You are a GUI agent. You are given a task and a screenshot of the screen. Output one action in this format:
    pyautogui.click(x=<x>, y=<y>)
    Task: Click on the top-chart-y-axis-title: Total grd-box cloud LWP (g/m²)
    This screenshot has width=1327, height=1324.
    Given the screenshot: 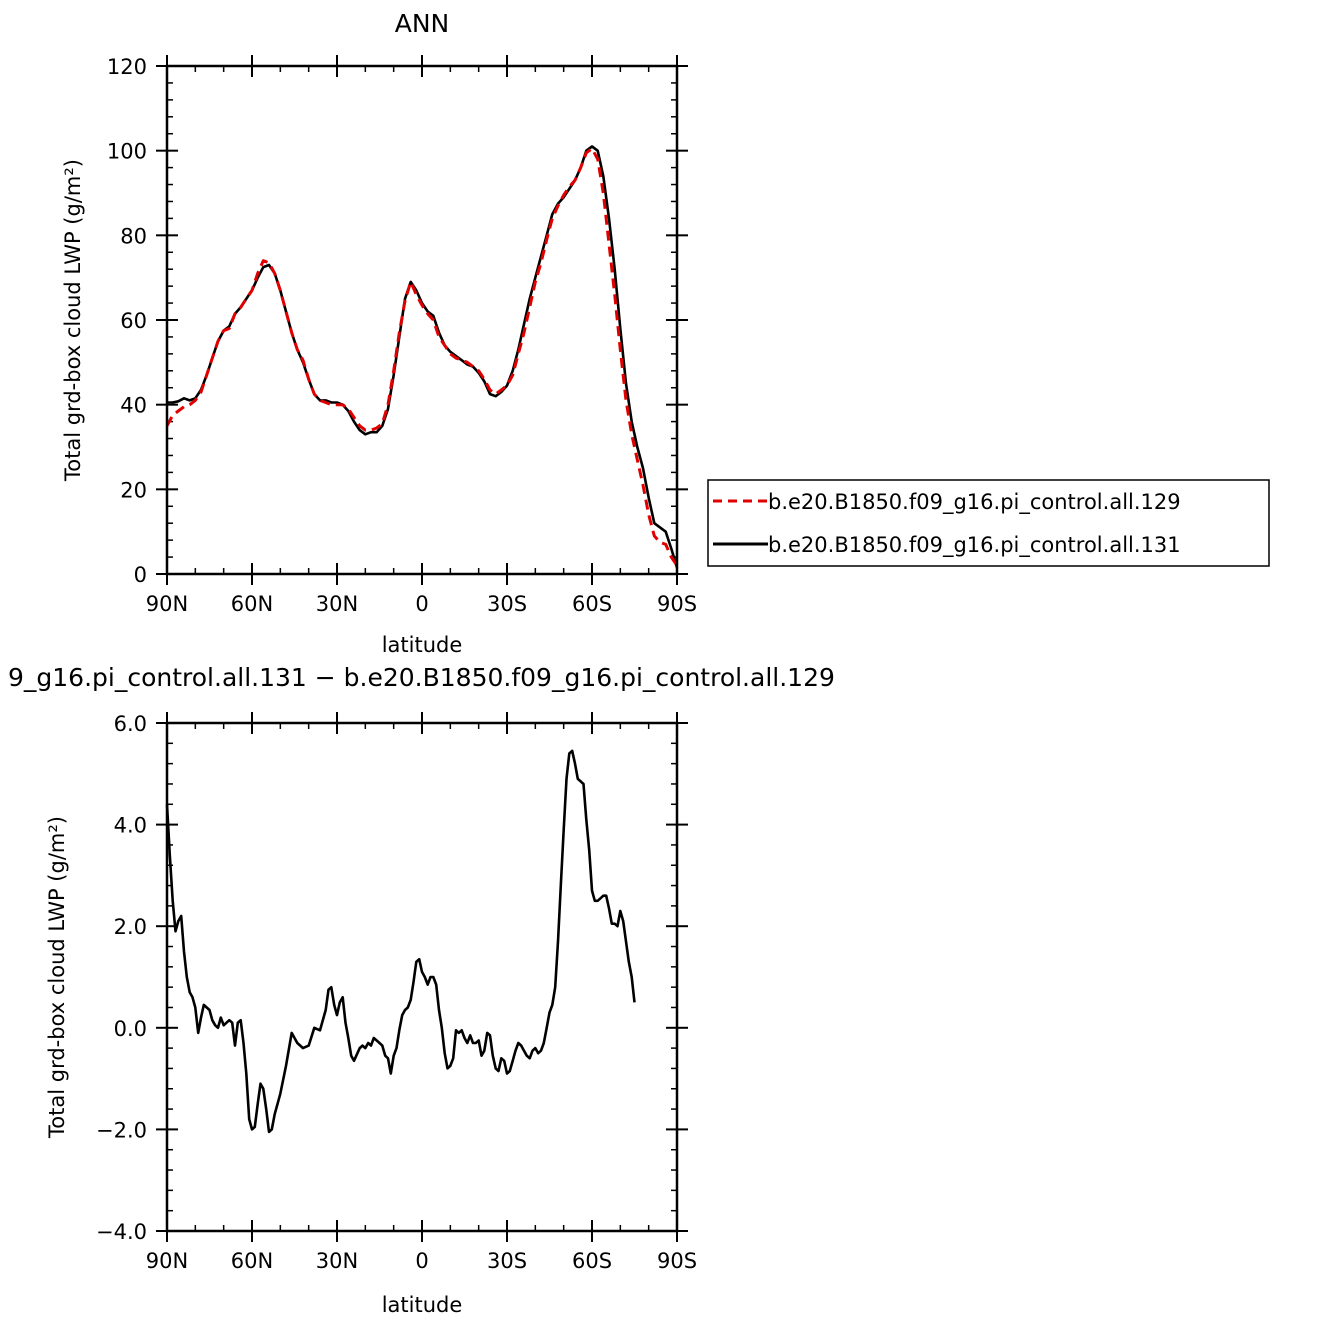 What is the action you would take?
    pyautogui.click(x=73, y=320)
    